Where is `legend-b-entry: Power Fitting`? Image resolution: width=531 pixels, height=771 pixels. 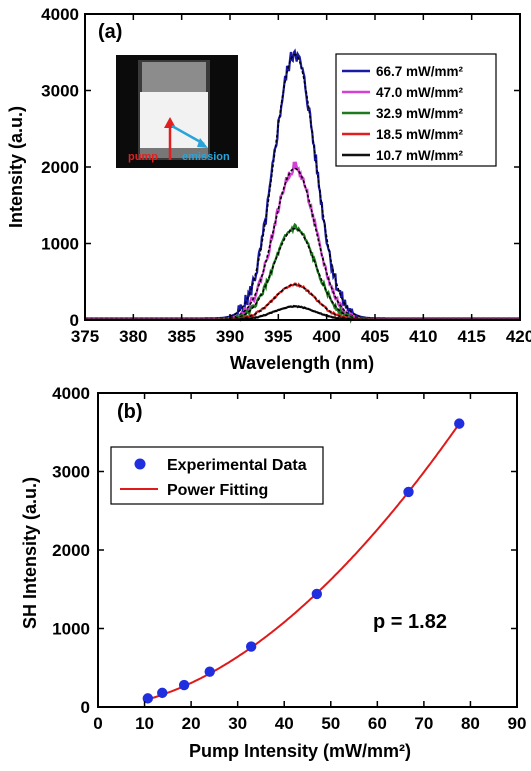 legend-b-entry: Power Fitting is located at coordinates (217, 490).